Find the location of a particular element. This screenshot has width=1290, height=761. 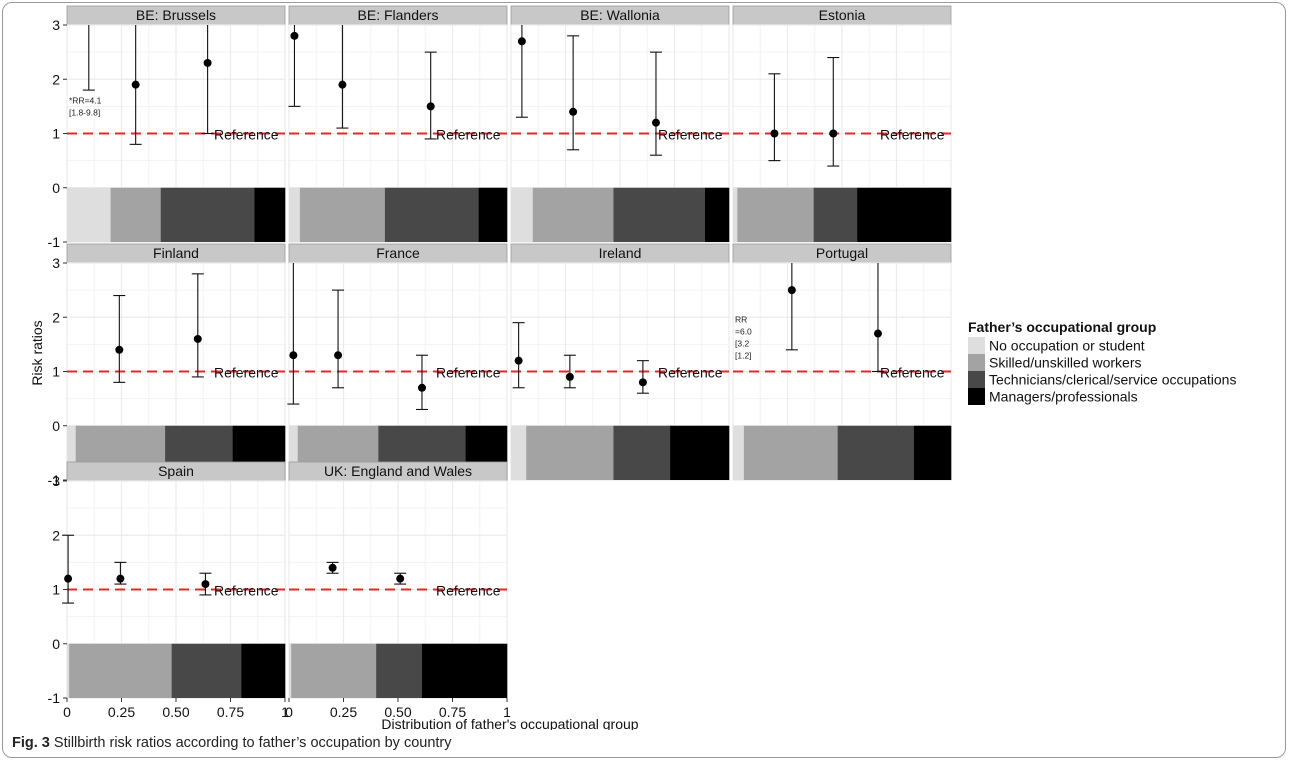

panel-title: France is located at coordinates (398, 253).